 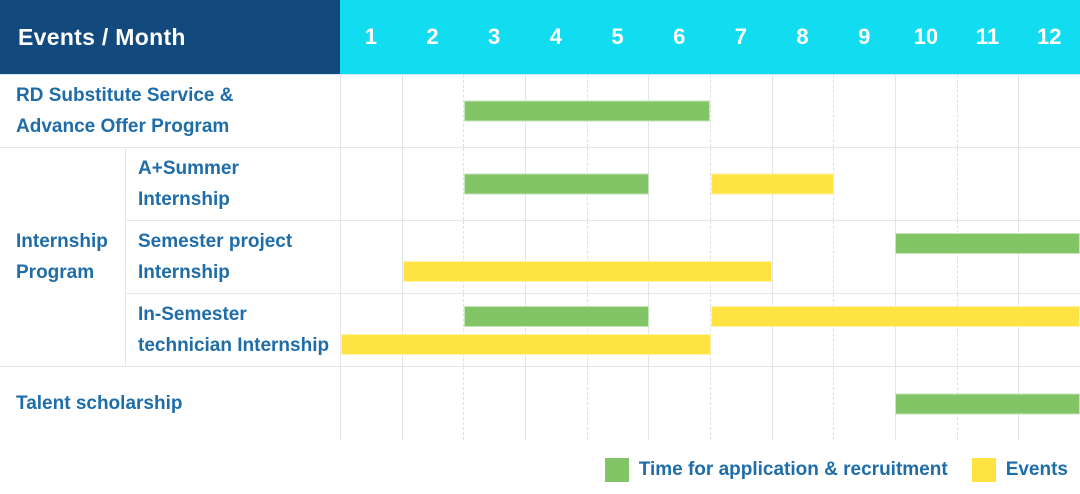 I want to click on legend-item-application: Time for application & recruitment, so click(x=776, y=470).